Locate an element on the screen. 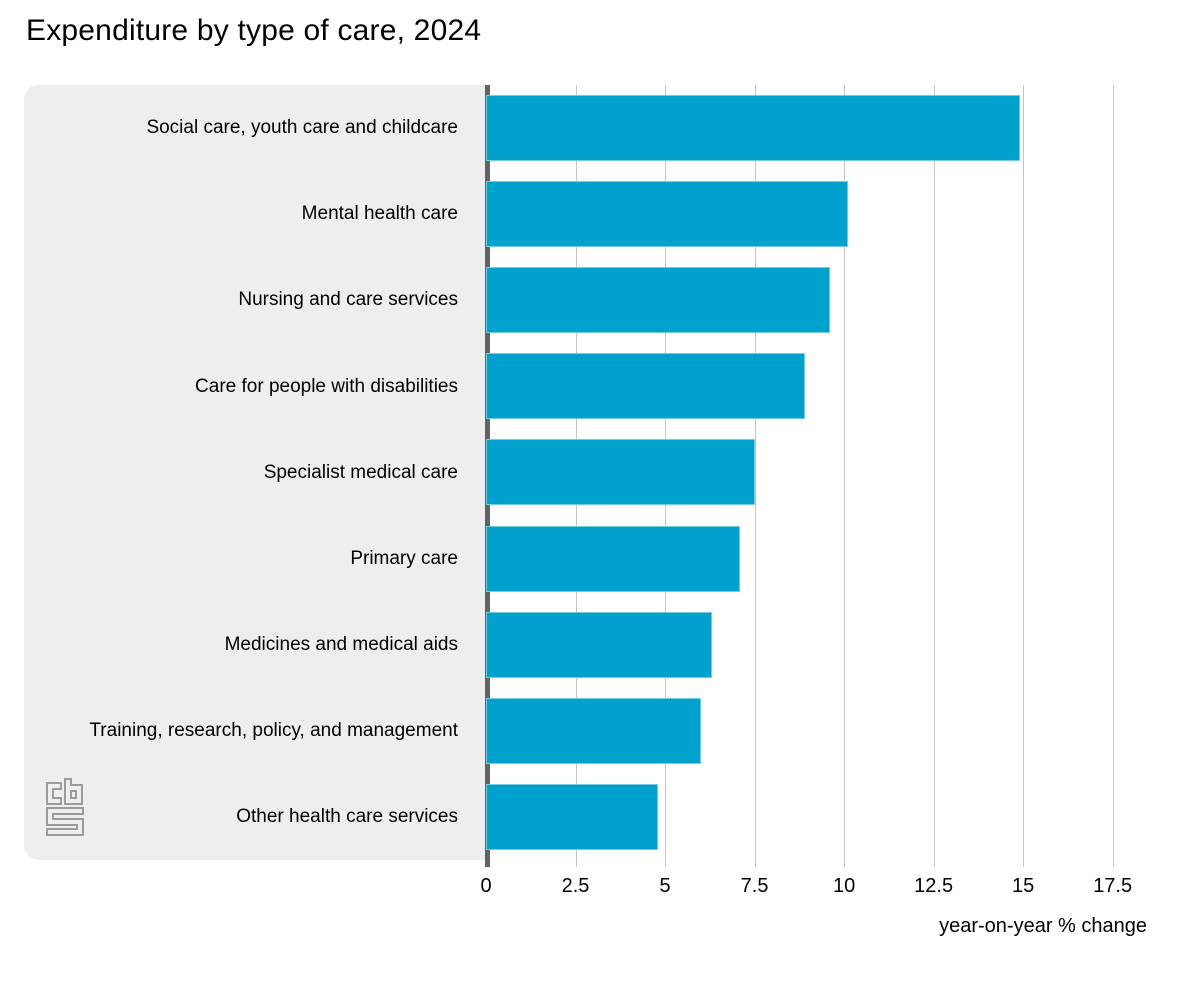 The width and height of the screenshot is (1200, 1000). x-tick-label: 2.5 is located at coordinates (575, 886).